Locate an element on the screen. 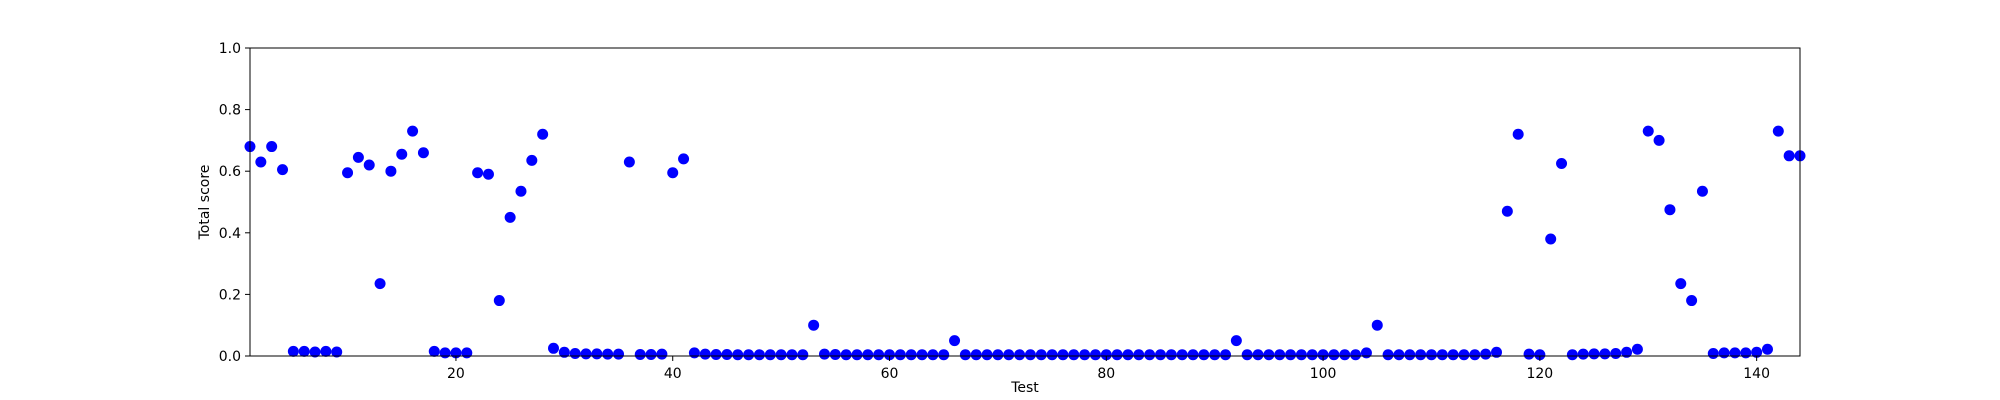 The width and height of the screenshot is (2000, 400). y-tick-label: 0.8 is located at coordinates (230, 111).